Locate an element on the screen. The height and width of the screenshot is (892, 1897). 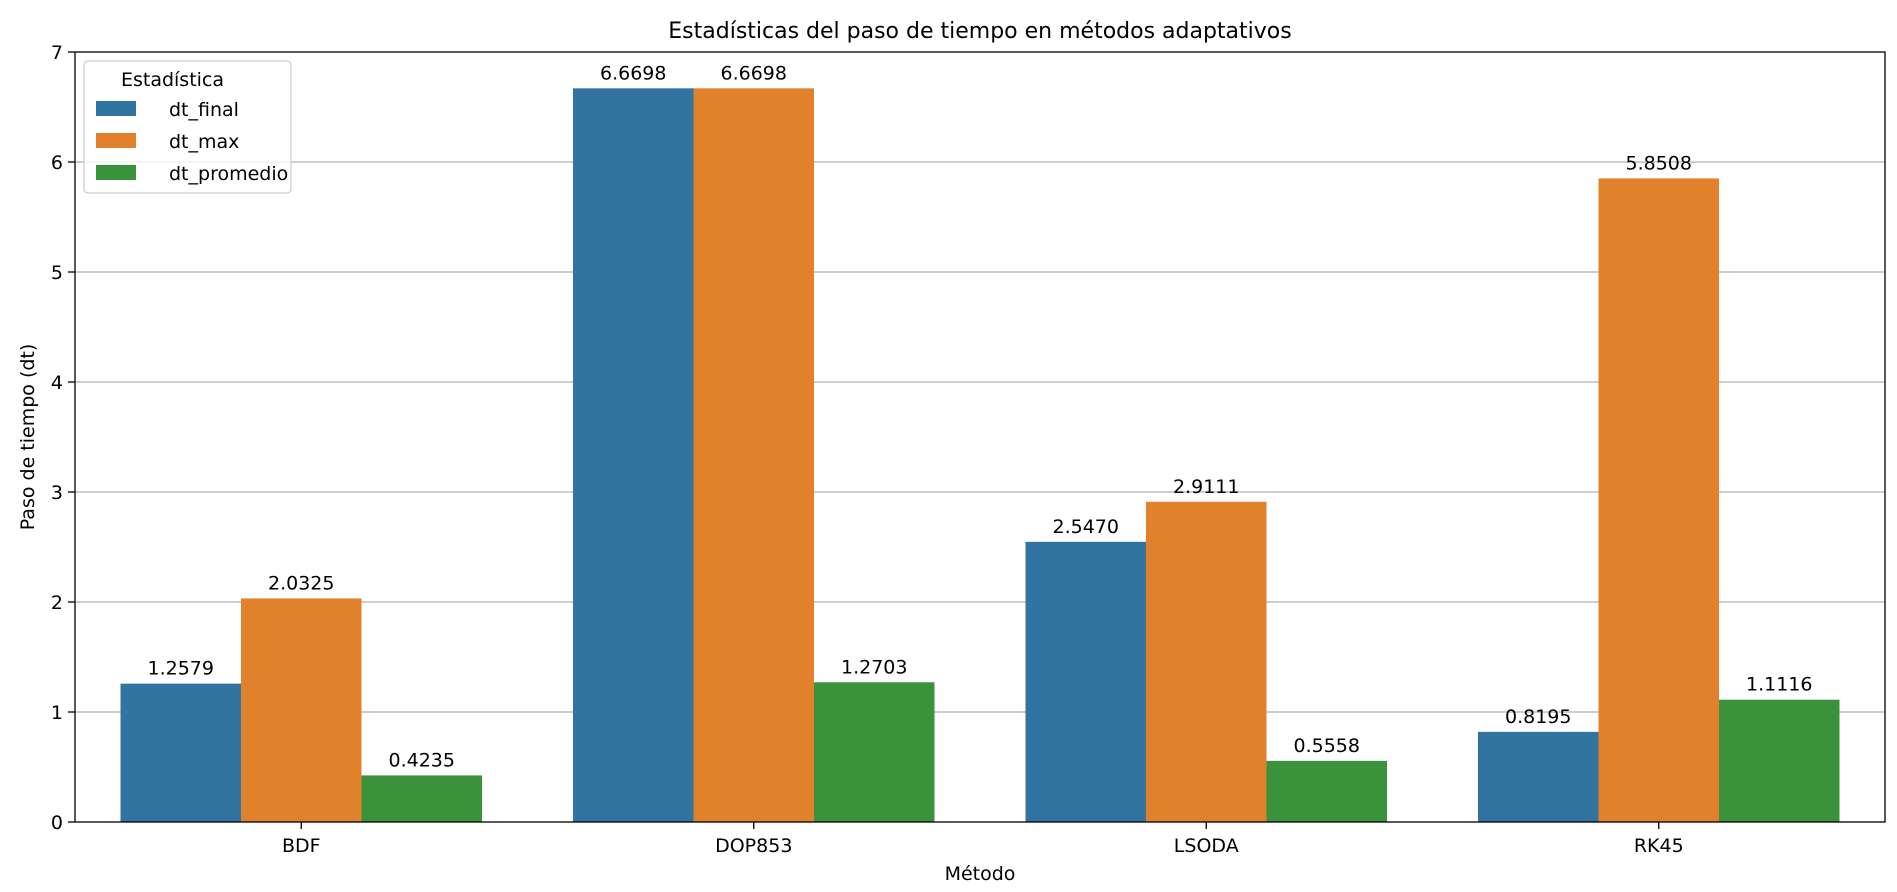
bar-dt_final-RK45 is located at coordinates (1538, 776).